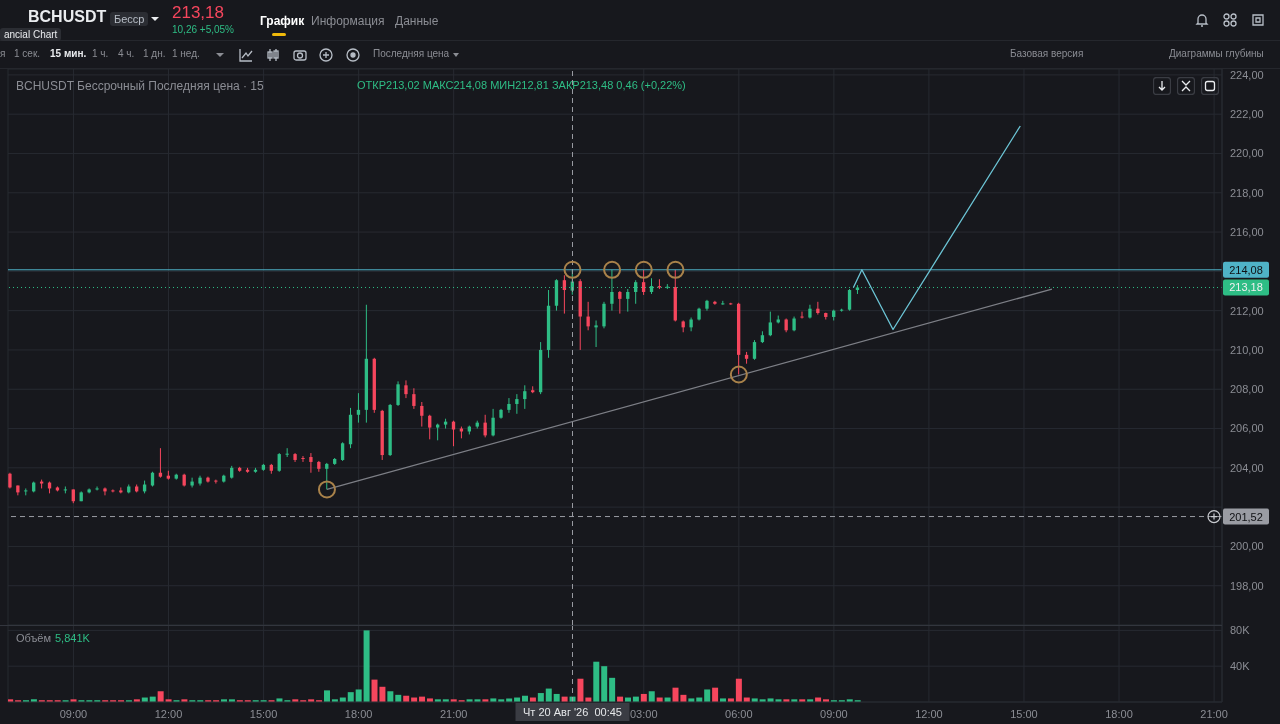  Describe the element at coordinates (34, 638) in the screenshot. I see `text: Объём` at that location.